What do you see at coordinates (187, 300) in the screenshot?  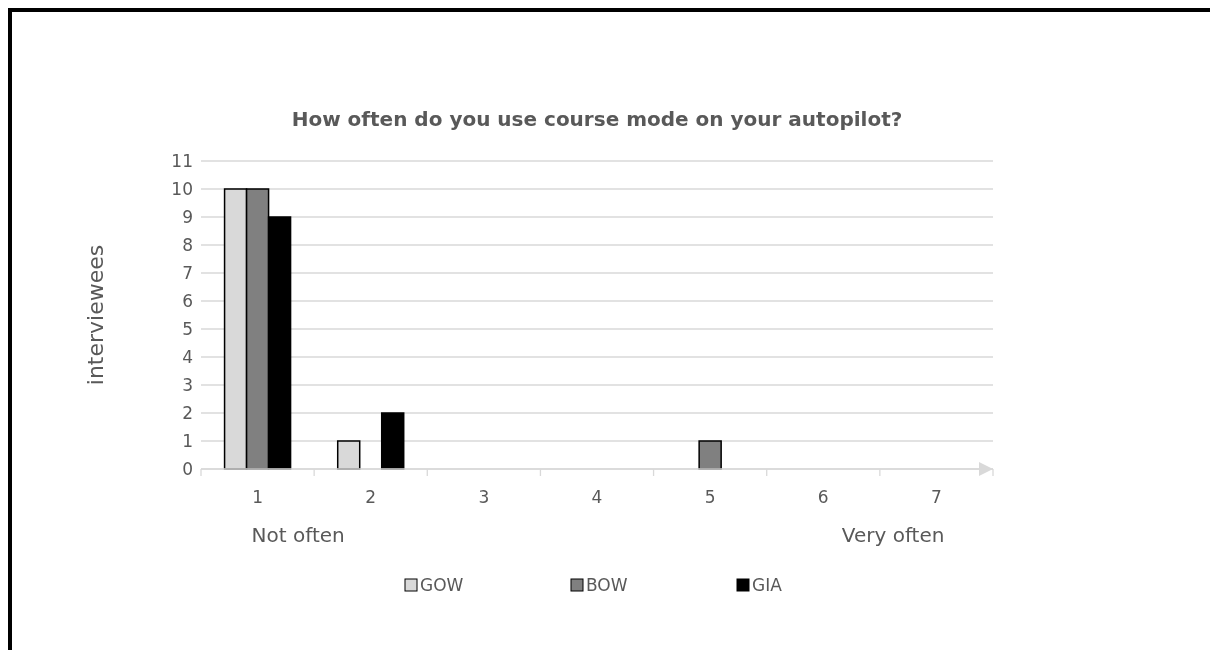 I see `y-tick-label: 6` at bounding box center [187, 300].